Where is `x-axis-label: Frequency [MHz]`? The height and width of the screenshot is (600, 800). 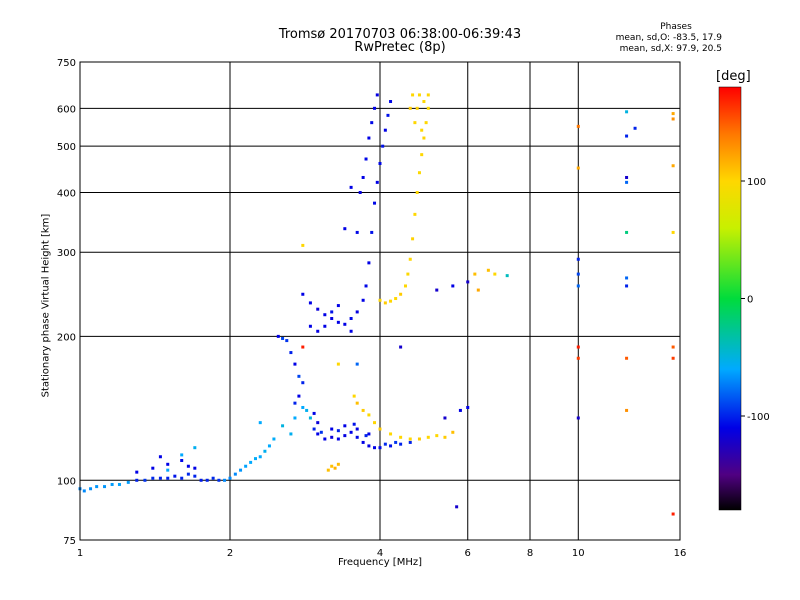 x-axis-label: Frequency [MHz] is located at coordinates (380, 562).